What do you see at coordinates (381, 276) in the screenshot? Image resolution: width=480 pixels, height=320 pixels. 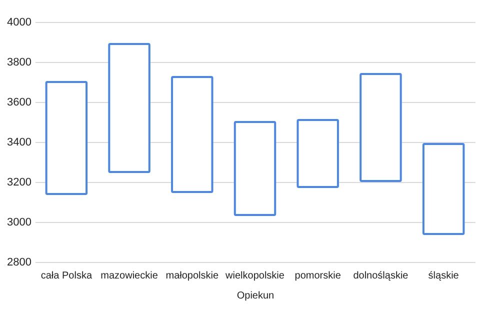 I see `x-tick-label: dolnośląskie` at bounding box center [381, 276].